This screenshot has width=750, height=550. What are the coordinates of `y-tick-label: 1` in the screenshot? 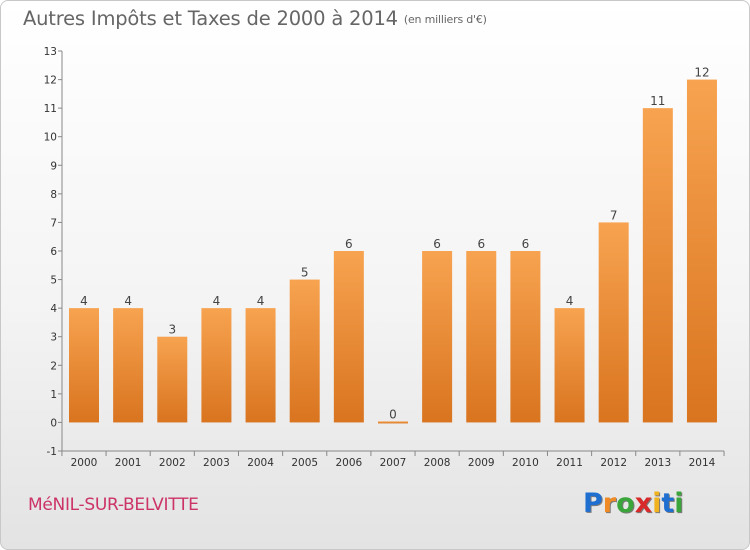 It's located at (53, 395).